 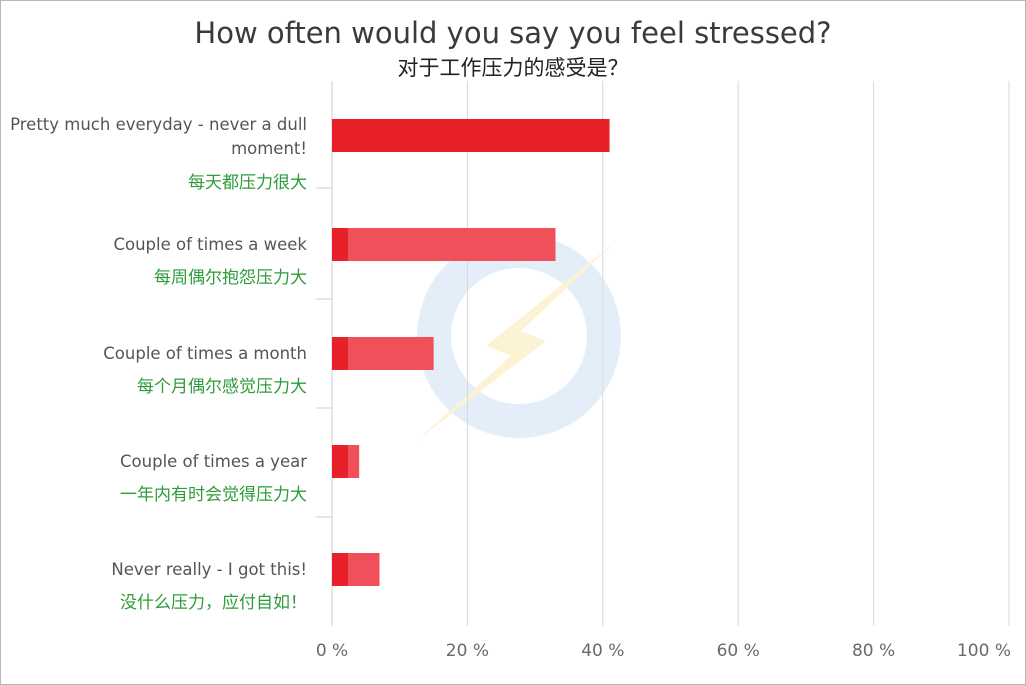 I want to click on category-label-zh: 没什么压力，应付自如！, so click(x=213, y=603).